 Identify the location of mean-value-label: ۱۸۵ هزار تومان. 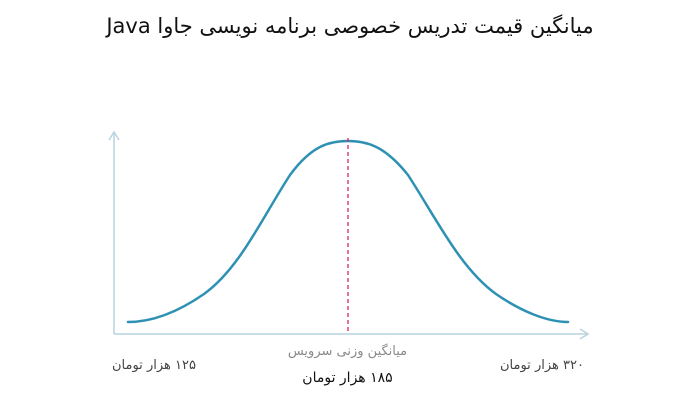
(347, 378).